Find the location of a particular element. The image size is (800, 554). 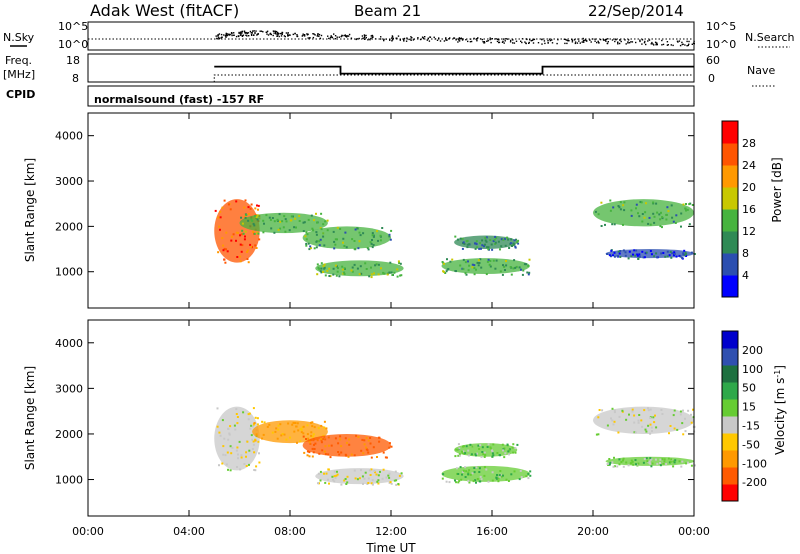

noise-strip: 10^5 10^0 10^5 10^0 N.Sky N.Search is located at coordinates (399, 35).